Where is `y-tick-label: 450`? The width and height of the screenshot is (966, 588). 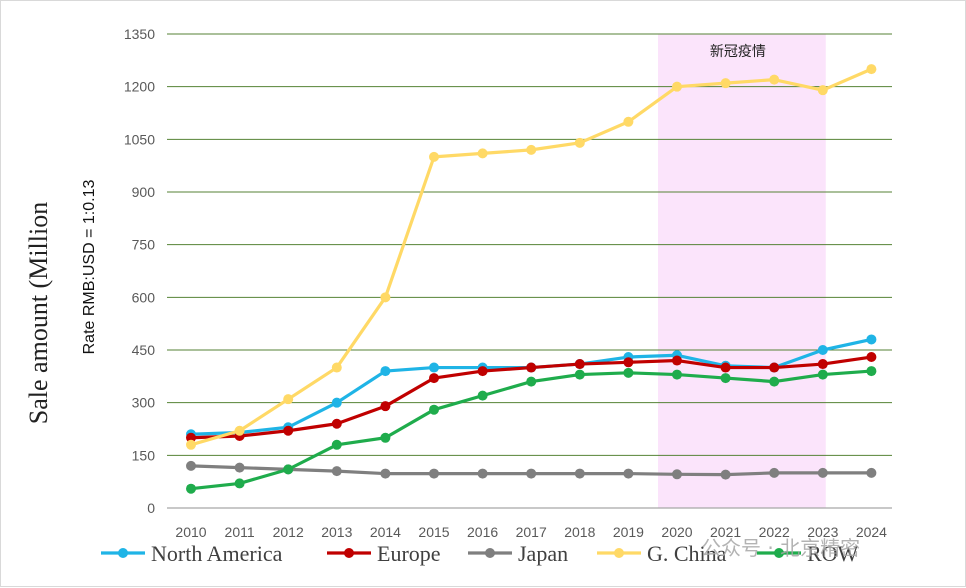 y-tick-label: 450 is located at coordinates (144, 350).